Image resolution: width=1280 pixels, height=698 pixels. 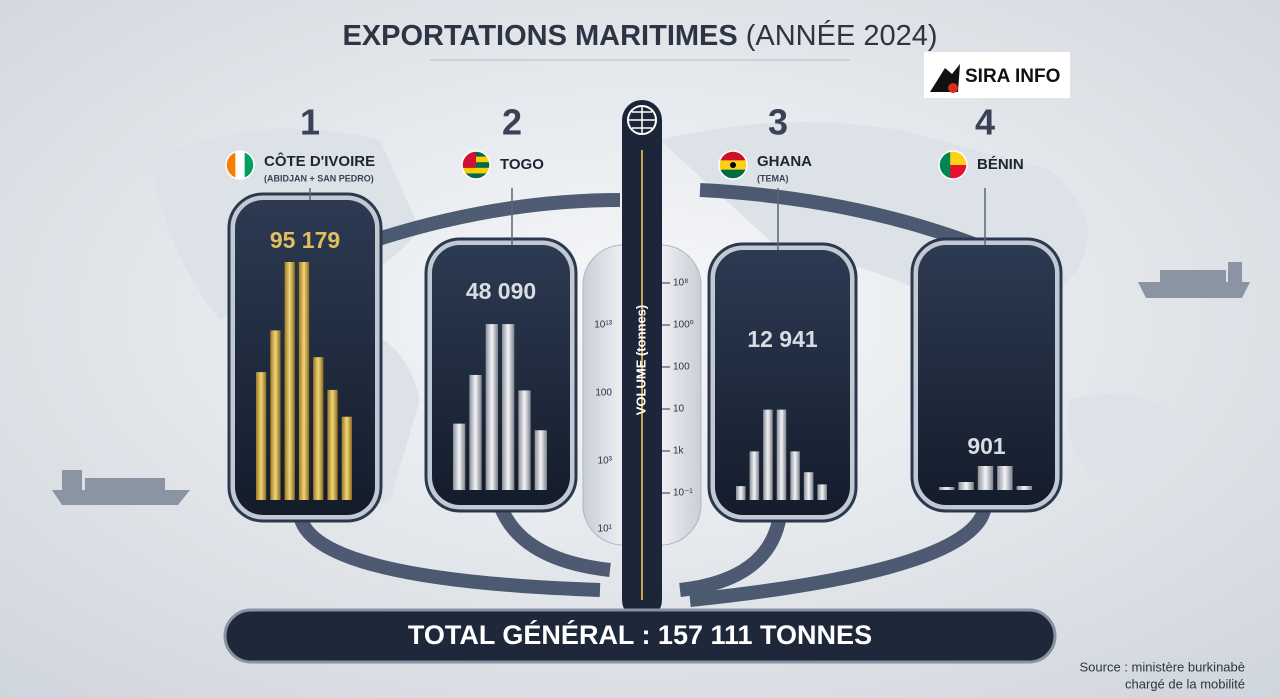 I want to click on title-suffix: (ANNÉE 2024), so click(x=842, y=35).